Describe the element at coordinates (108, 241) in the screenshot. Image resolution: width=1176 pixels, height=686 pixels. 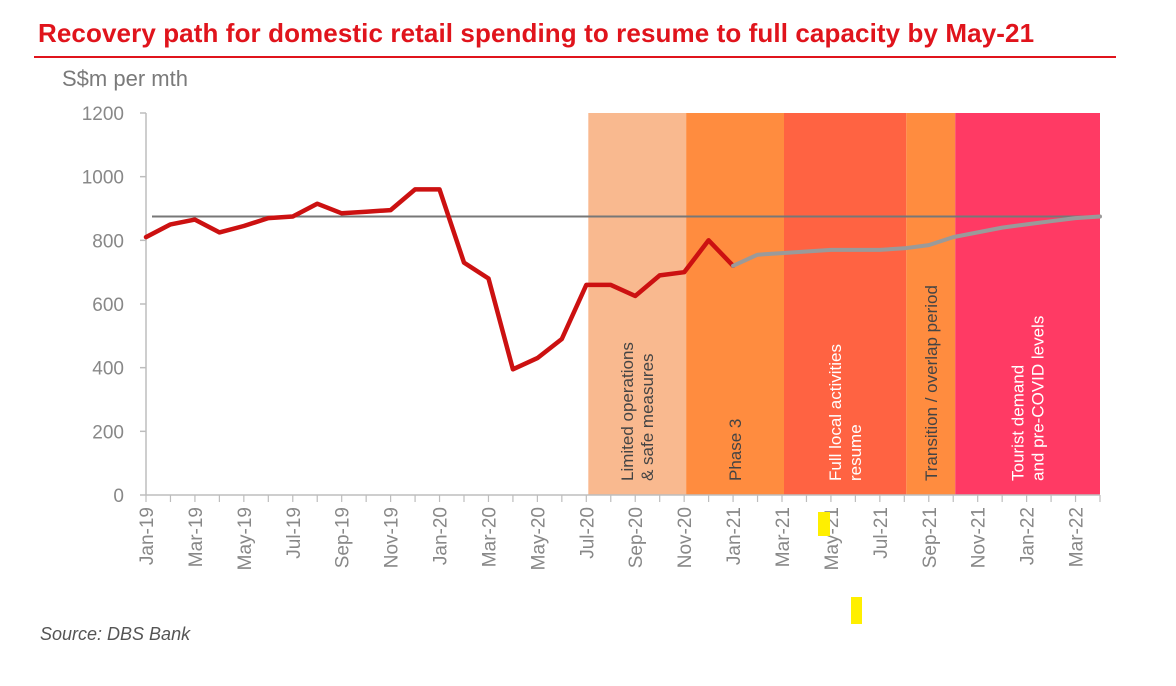
I see `y-tick-label: 800` at that location.